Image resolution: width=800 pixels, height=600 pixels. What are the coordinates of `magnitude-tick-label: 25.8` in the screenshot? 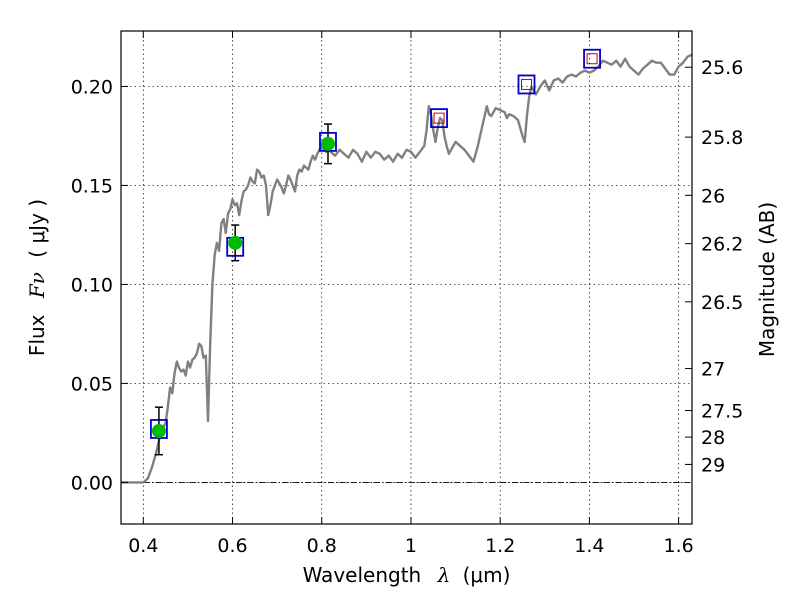 It's located at (722, 138).